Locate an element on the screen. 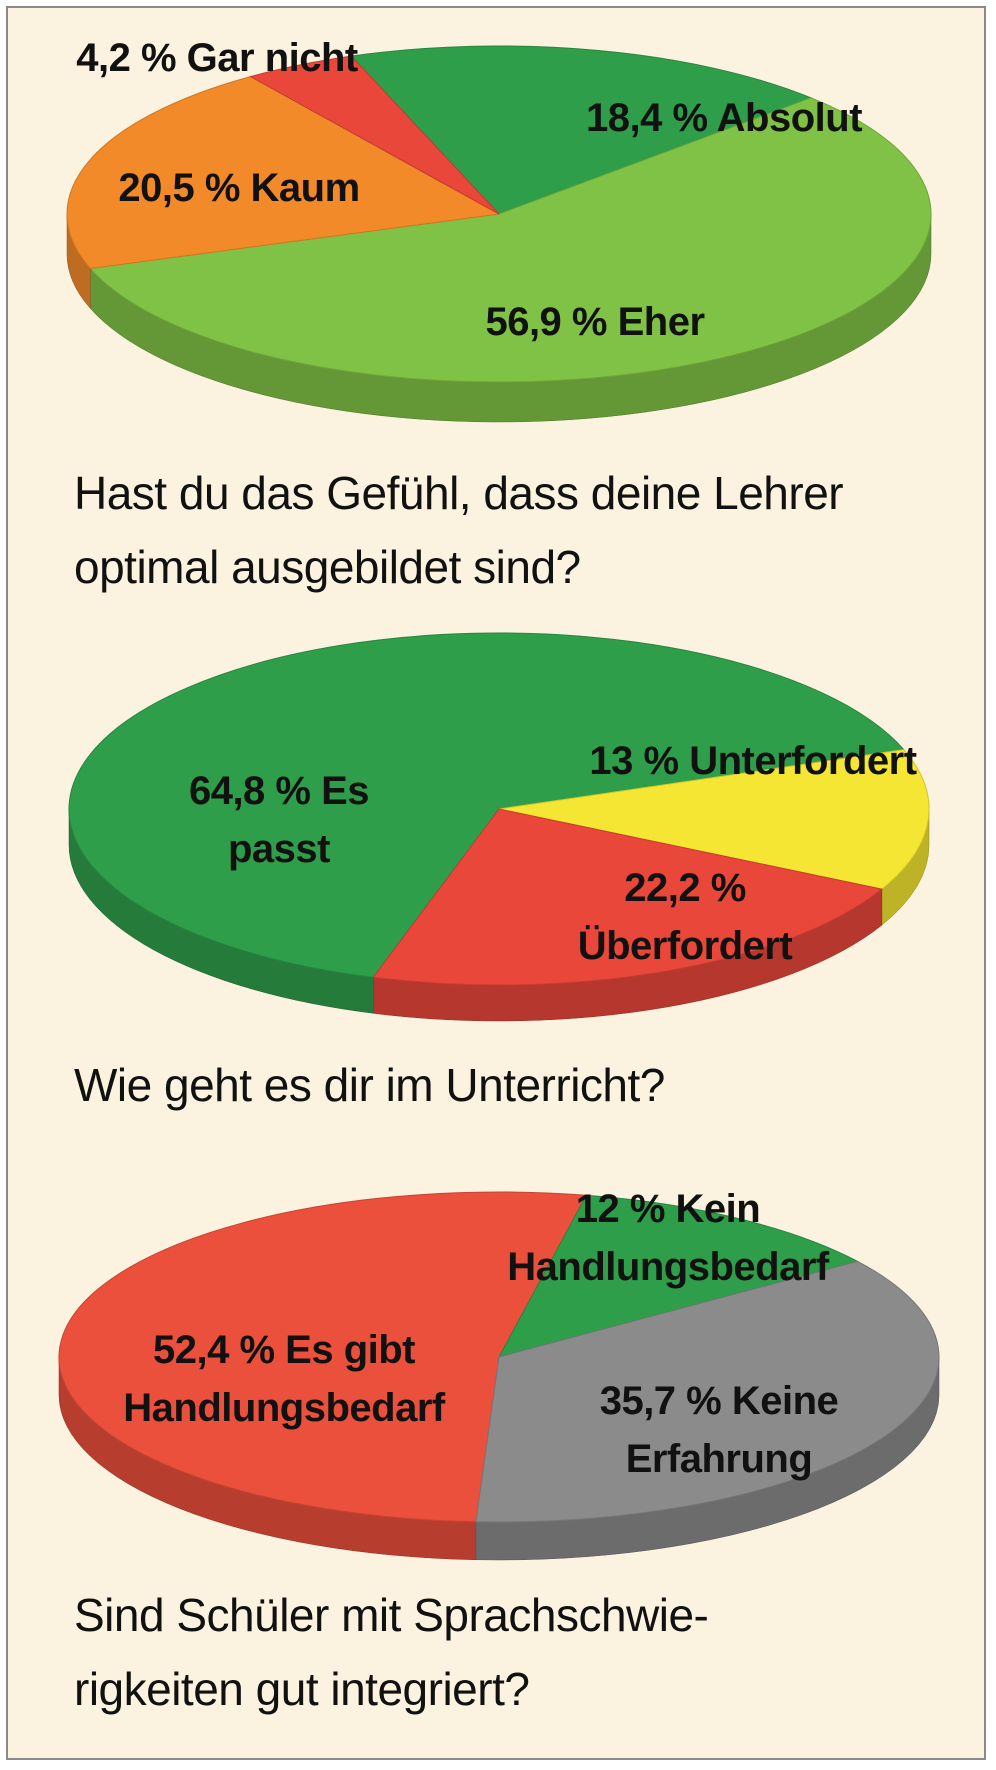  slice-category-label: Kein Handlungsbedarf is located at coordinates (668, 1238).